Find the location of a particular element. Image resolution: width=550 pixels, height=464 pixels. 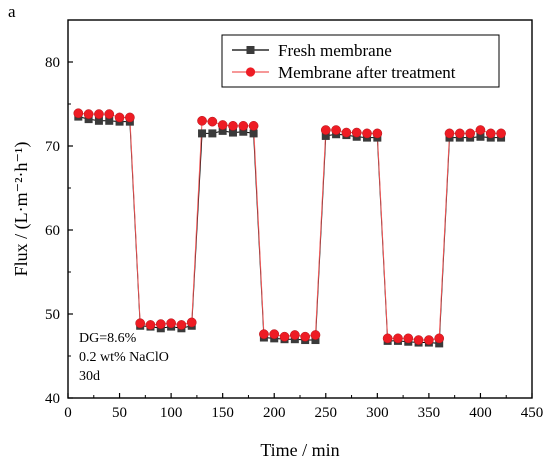

legend-box is located at coordinates (360, 61).